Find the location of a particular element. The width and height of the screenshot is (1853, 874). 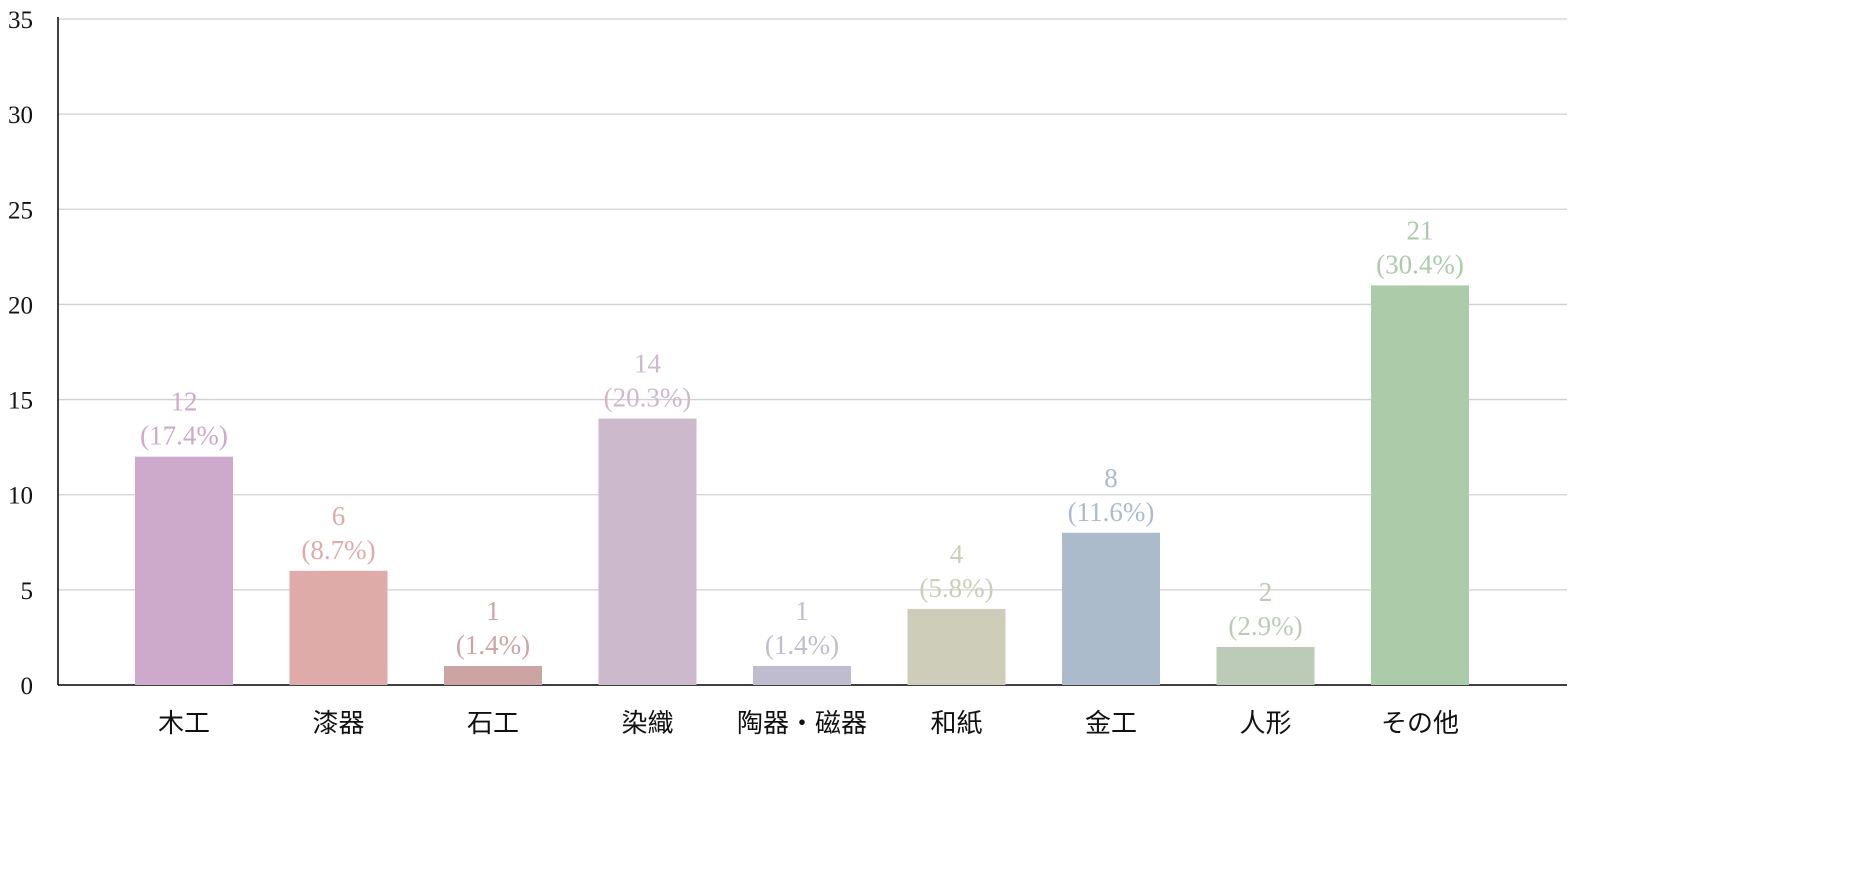

x-tick-label: 和紙 is located at coordinates (956, 723).